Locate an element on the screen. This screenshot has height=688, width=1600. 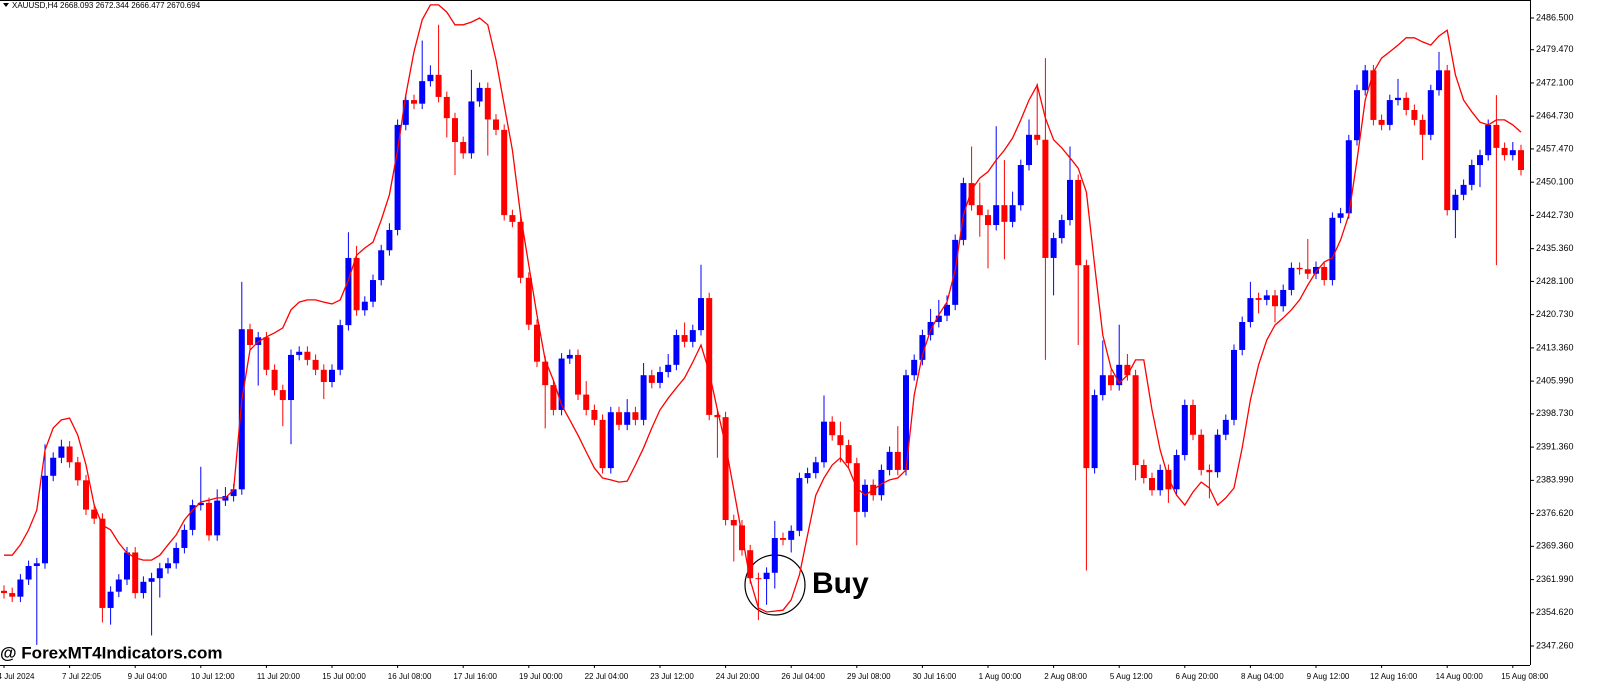
y-tick-label: 2479.470 is located at coordinates (1555, 49).